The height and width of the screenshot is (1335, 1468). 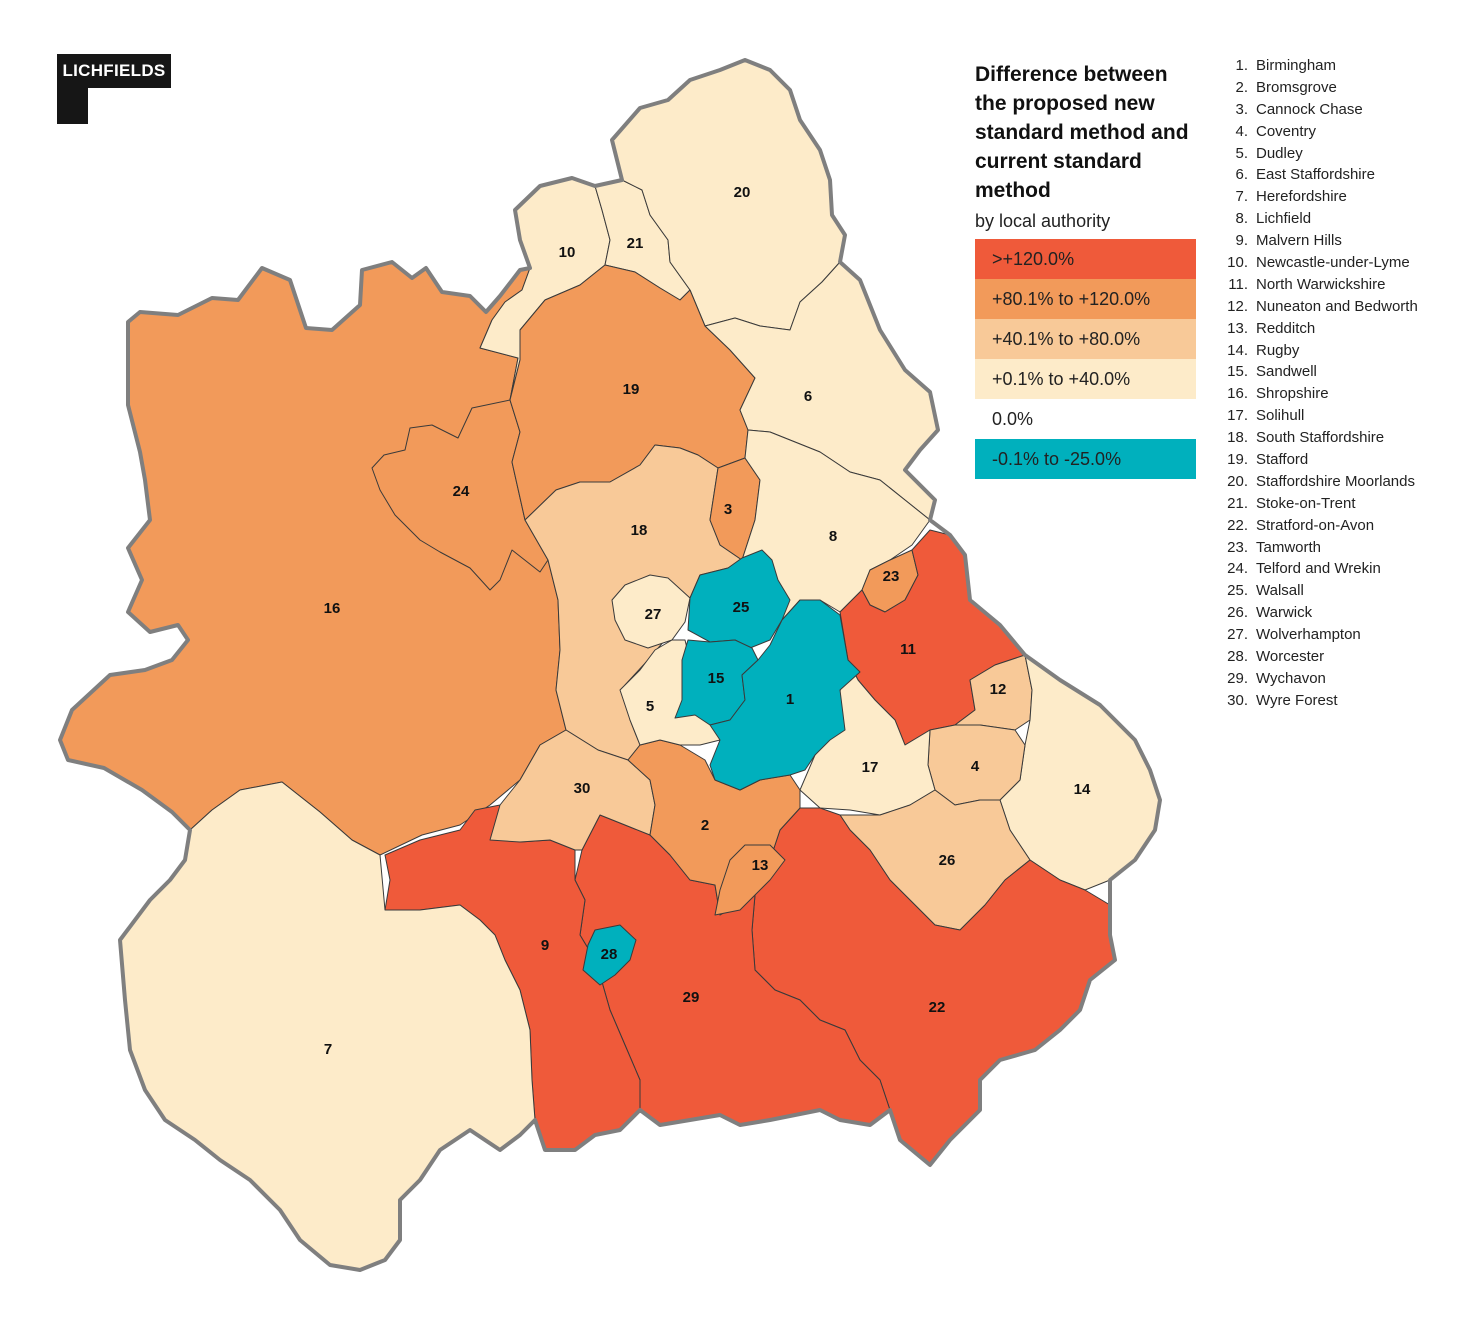 I want to click on authority-number: 9., so click(x=1241, y=241).